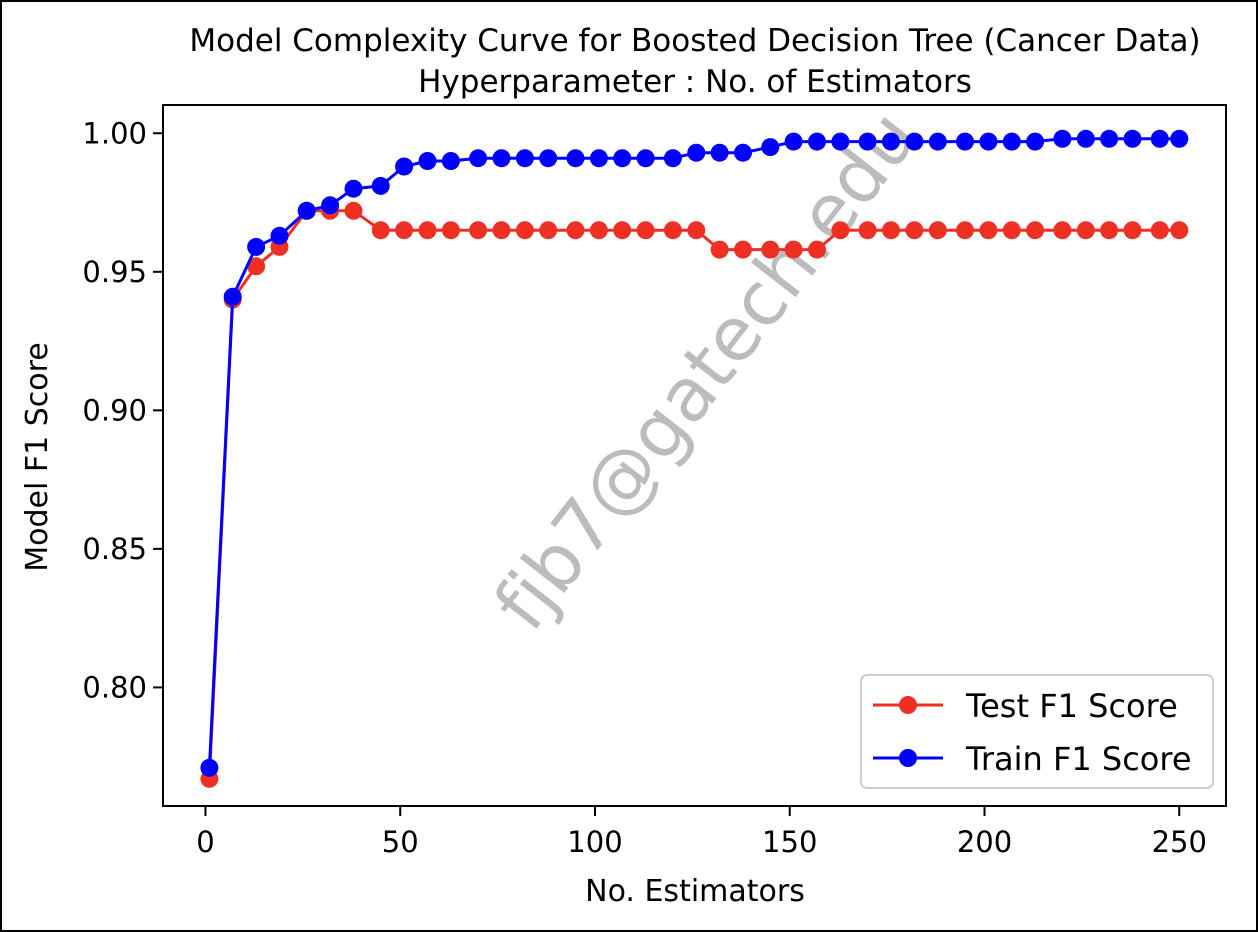  I want to click on legend: Test F1 Score Train F1 Score, so click(1037, 731).